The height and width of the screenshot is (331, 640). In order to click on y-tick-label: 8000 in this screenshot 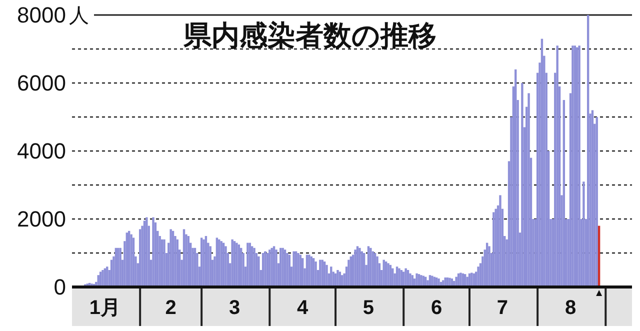, I will do `click(41, 15)`.